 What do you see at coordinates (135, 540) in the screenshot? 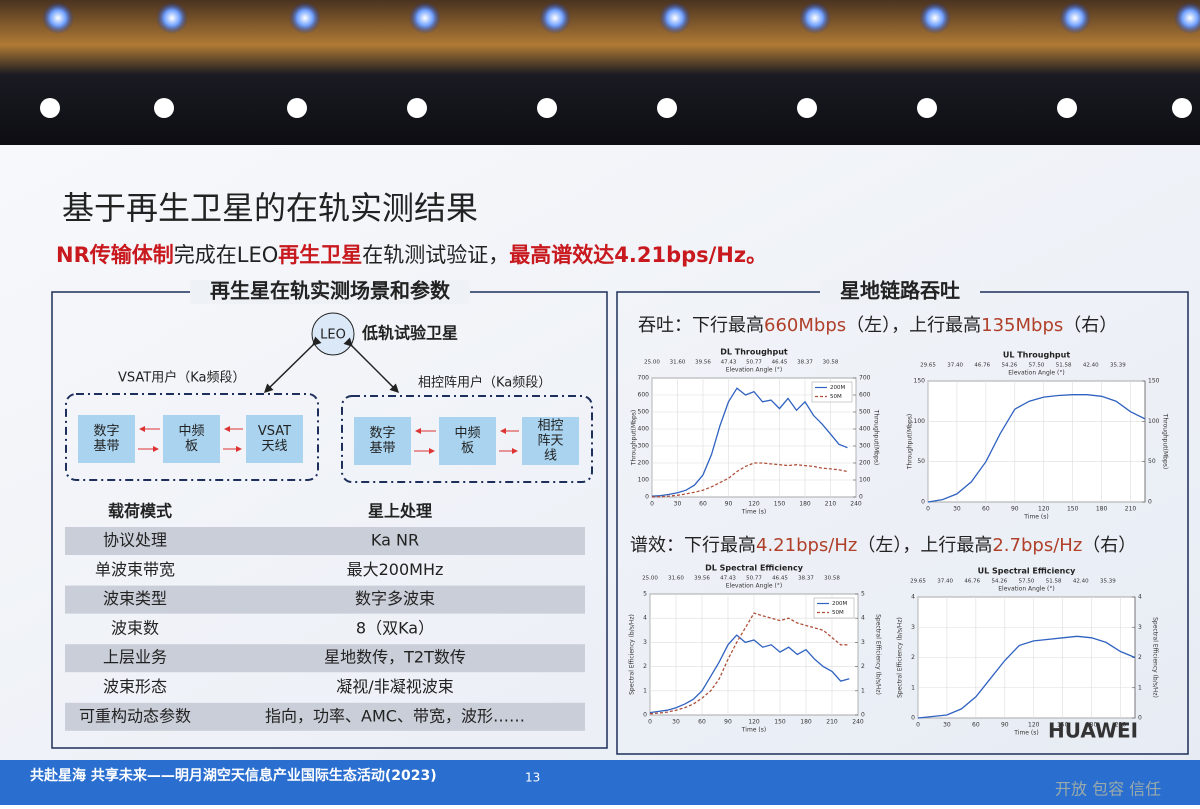
I see `table-cell: 协议处理` at bounding box center [135, 540].